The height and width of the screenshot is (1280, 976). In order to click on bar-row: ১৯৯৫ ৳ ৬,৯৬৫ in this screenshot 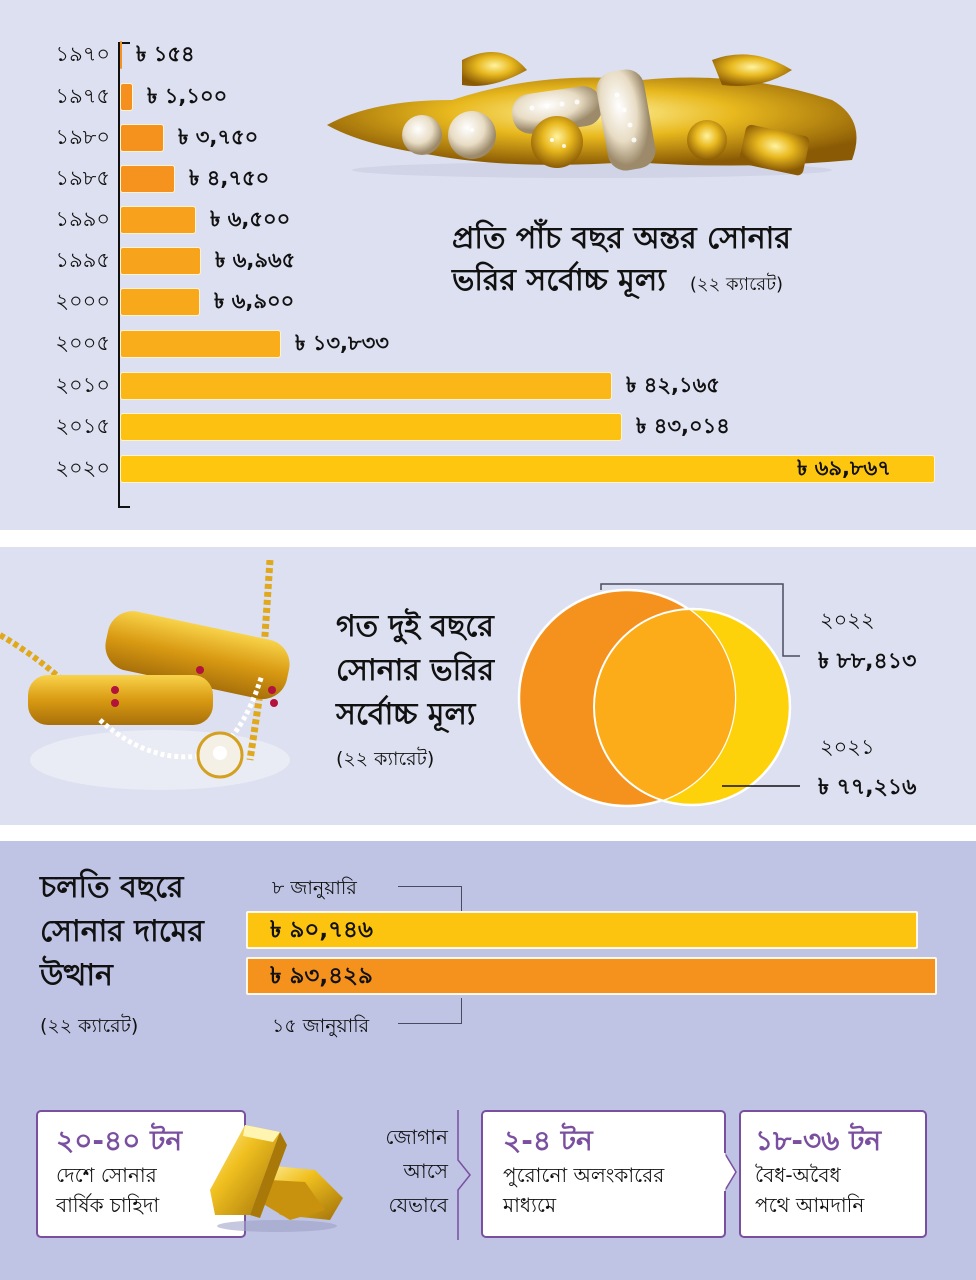, I will do `click(488, 260)`.